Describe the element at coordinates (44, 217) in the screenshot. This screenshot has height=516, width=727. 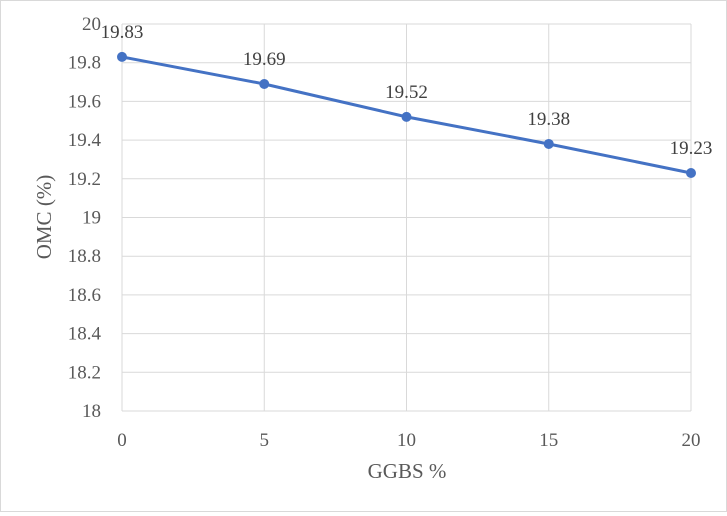
I see `y-axis-title: OMC (%)` at that location.